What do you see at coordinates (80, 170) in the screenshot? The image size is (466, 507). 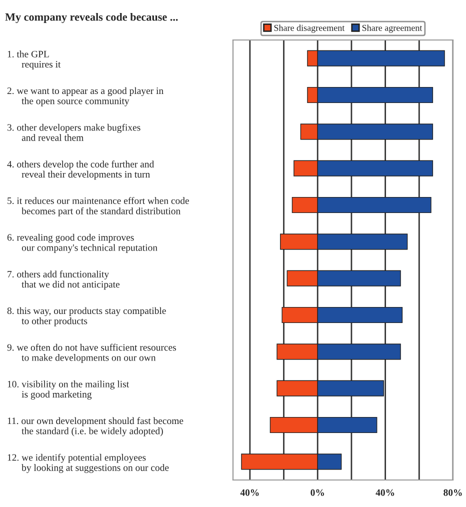 I see `y-tick-label: 4. others develop the code further and reveal their developments in turn` at bounding box center [80, 170].